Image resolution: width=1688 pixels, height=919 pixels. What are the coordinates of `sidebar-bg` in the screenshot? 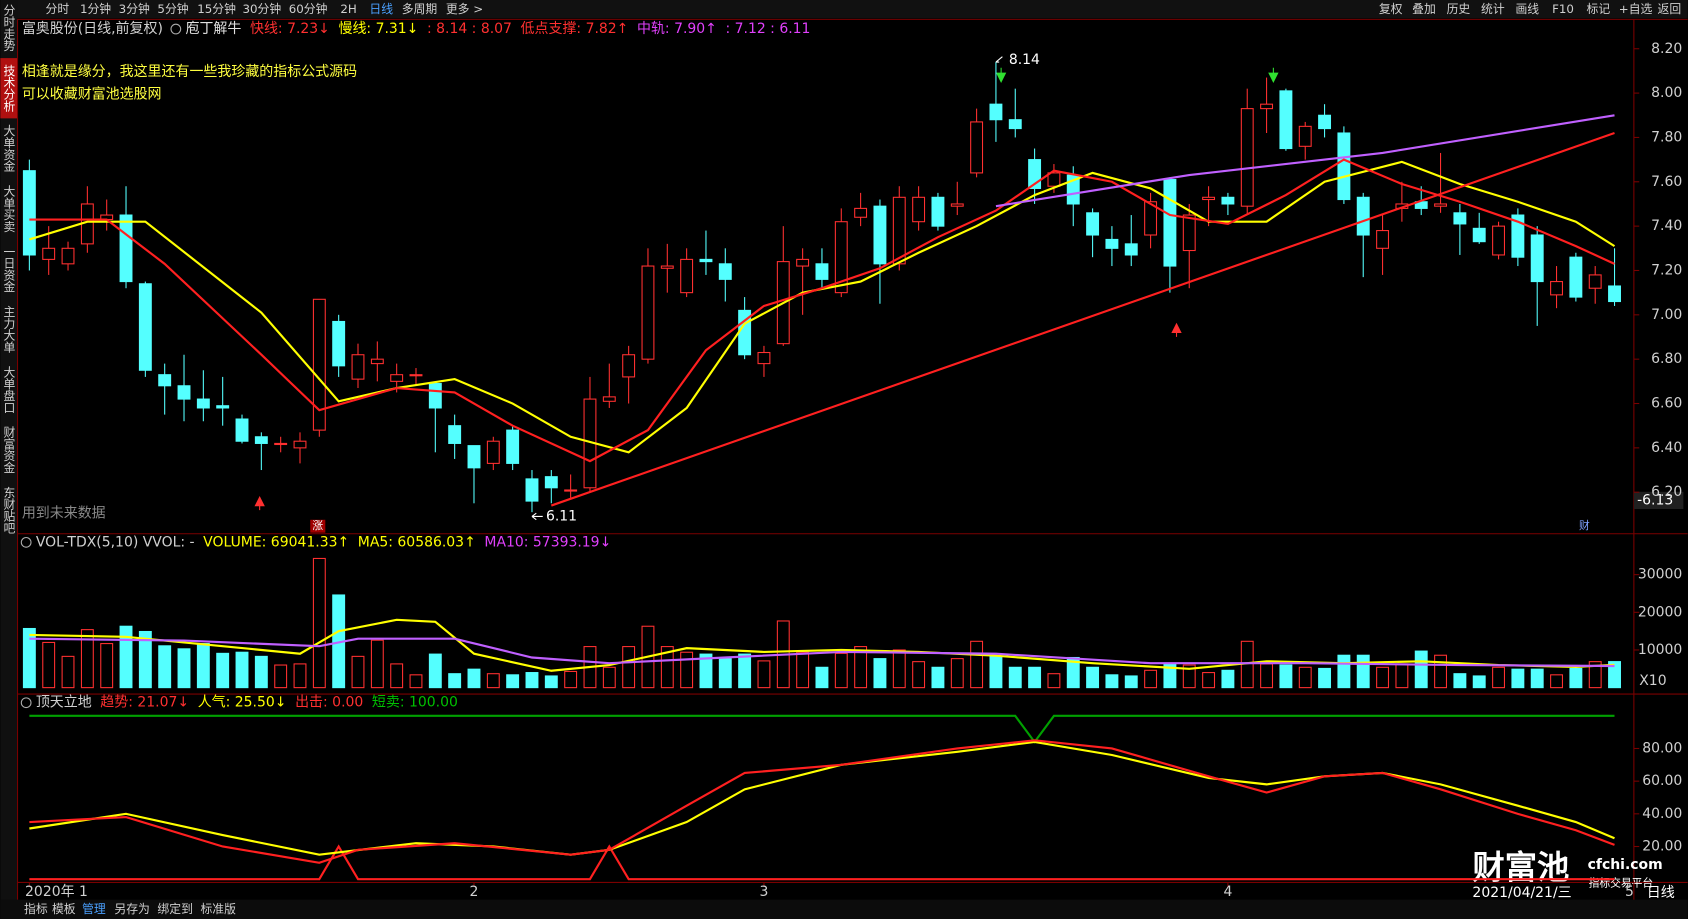 It's located at (9, 459).